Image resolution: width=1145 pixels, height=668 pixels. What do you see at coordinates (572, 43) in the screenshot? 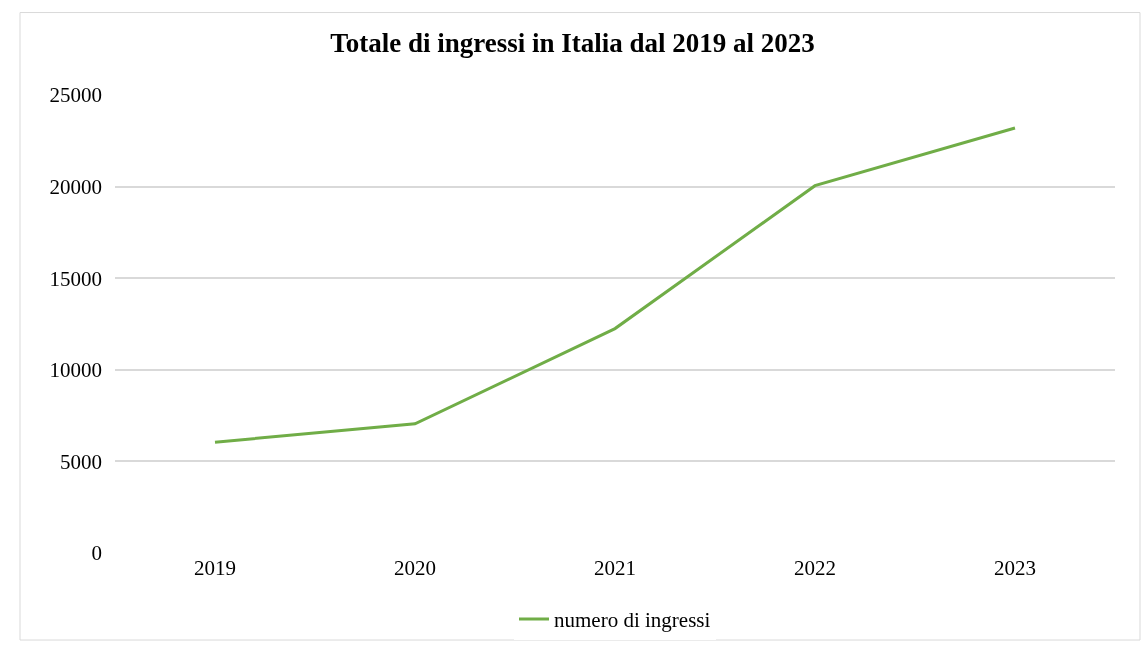
I see `chart-title: Totale di ingressi in Italia dal 2019 al 2023` at bounding box center [572, 43].